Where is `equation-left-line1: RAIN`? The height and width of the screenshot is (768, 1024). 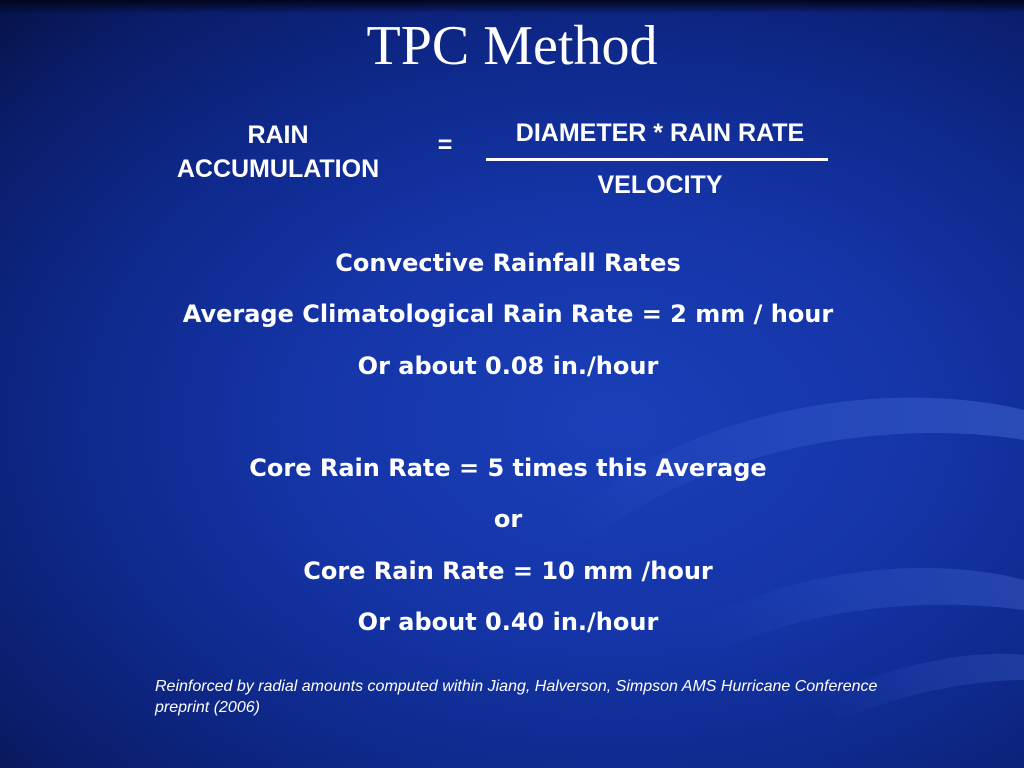 equation-left-line1: RAIN is located at coordinates (278, 135).